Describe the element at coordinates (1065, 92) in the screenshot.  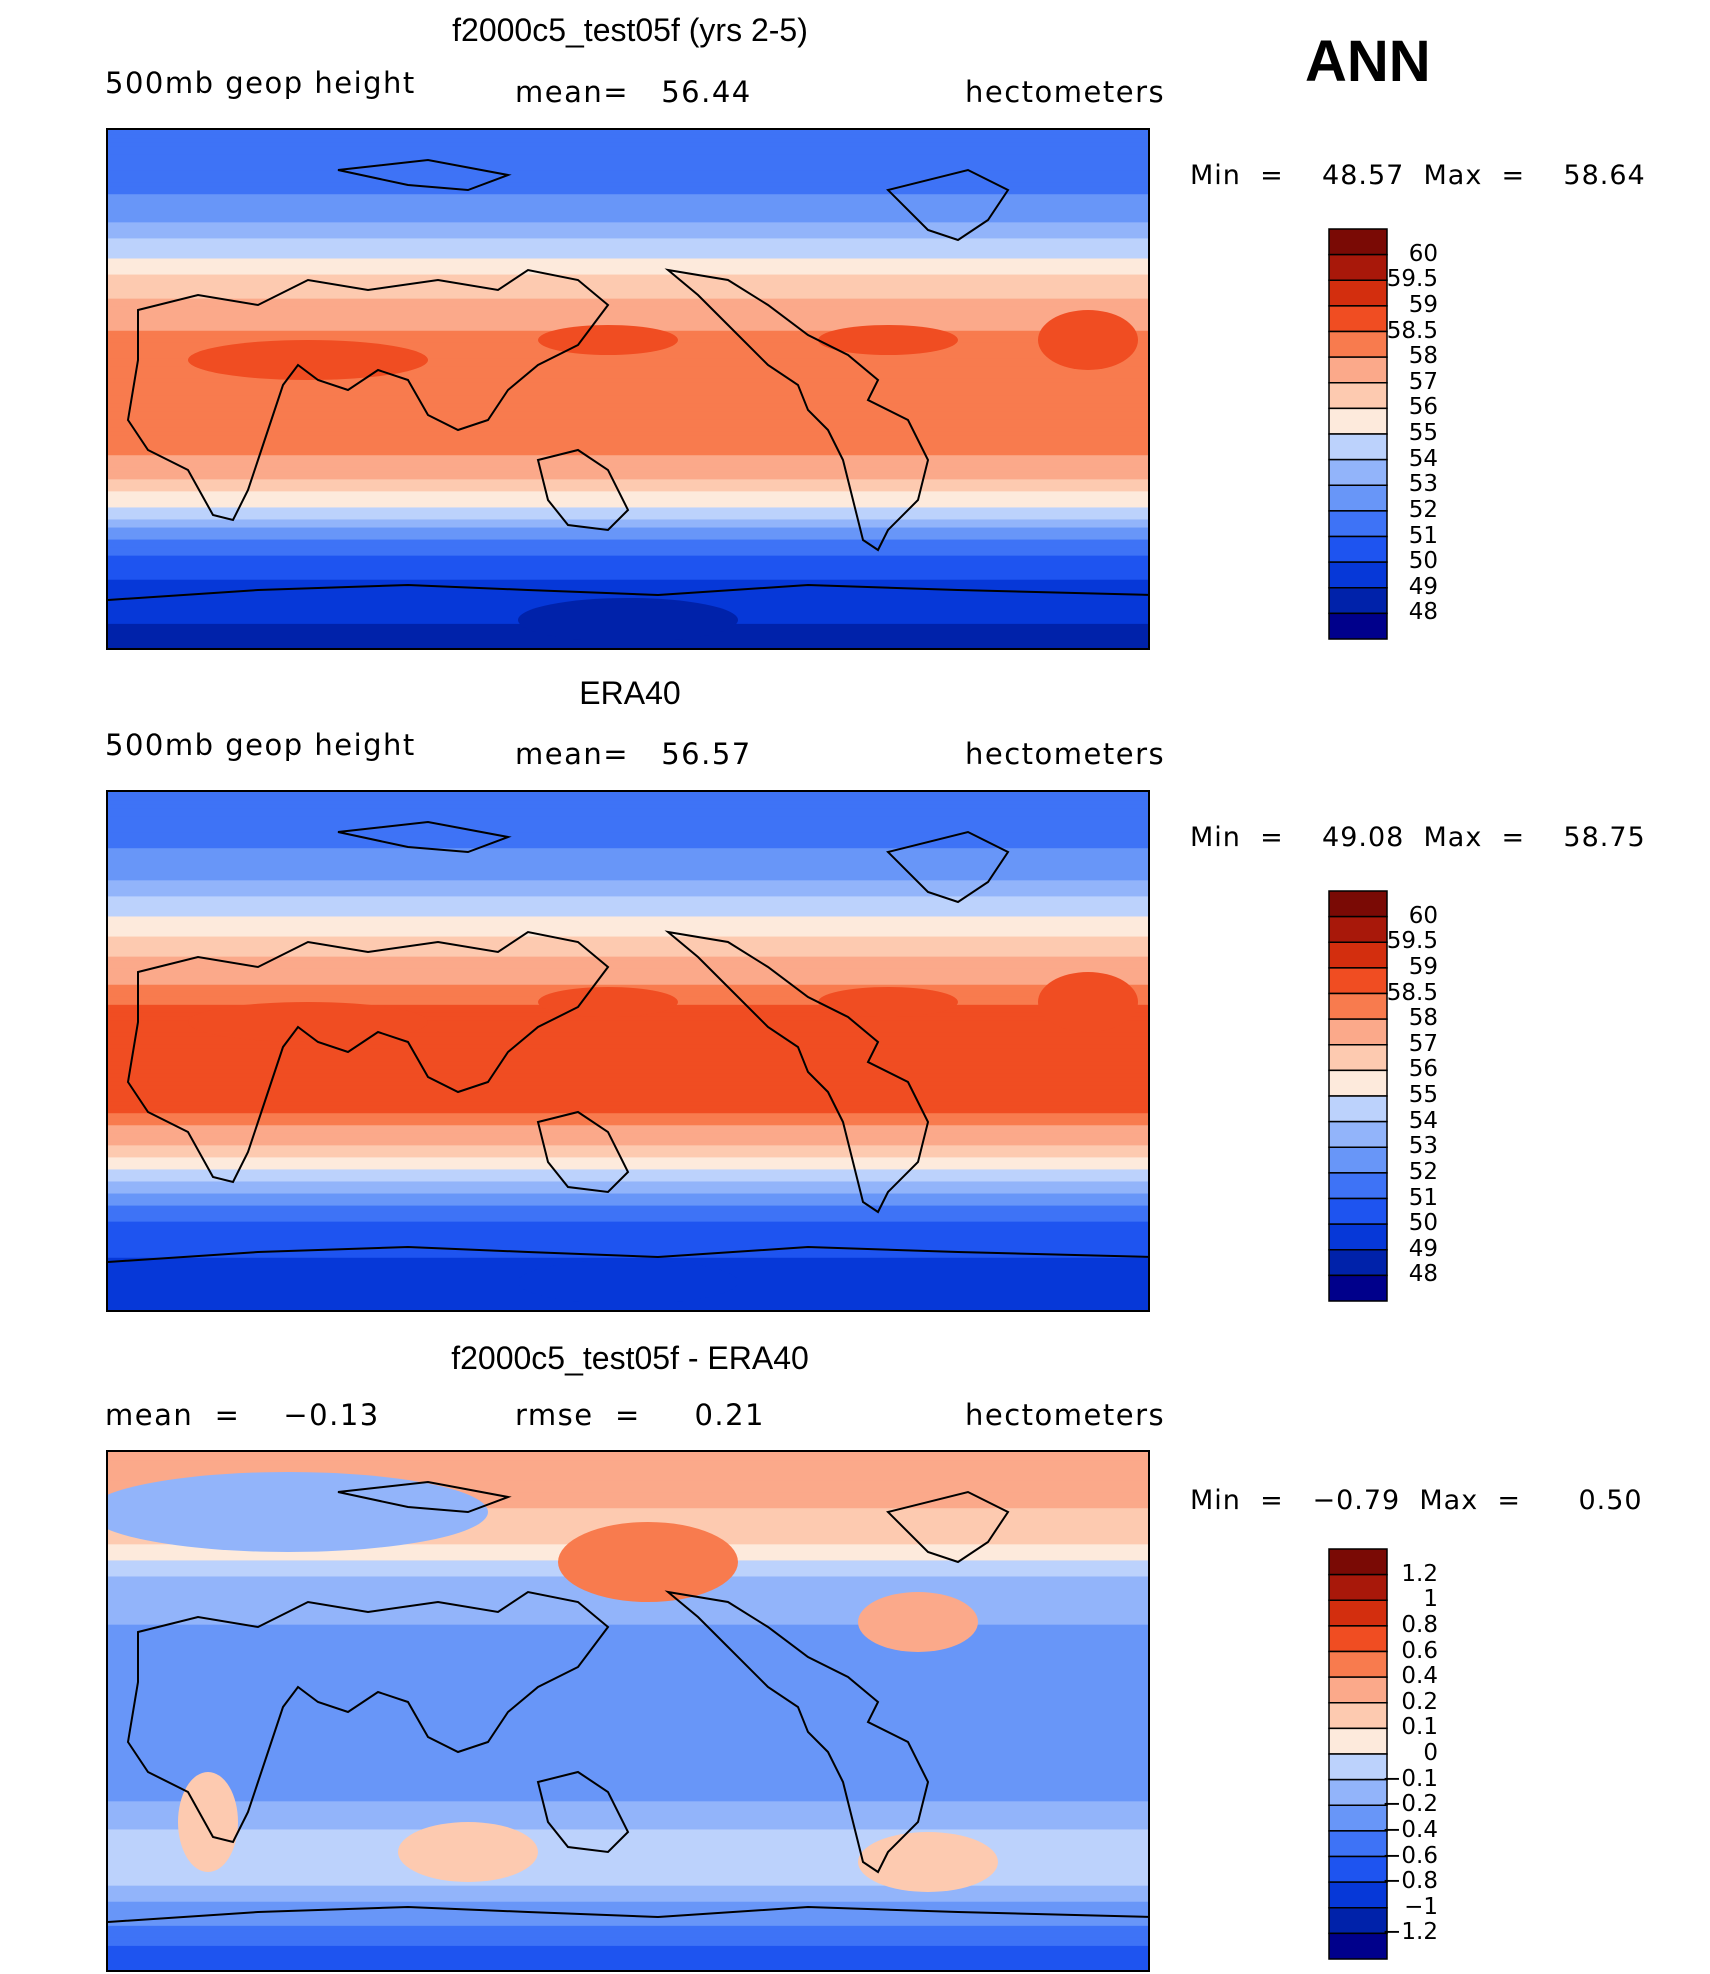
I see `panel1-units: hectometers` at that location.